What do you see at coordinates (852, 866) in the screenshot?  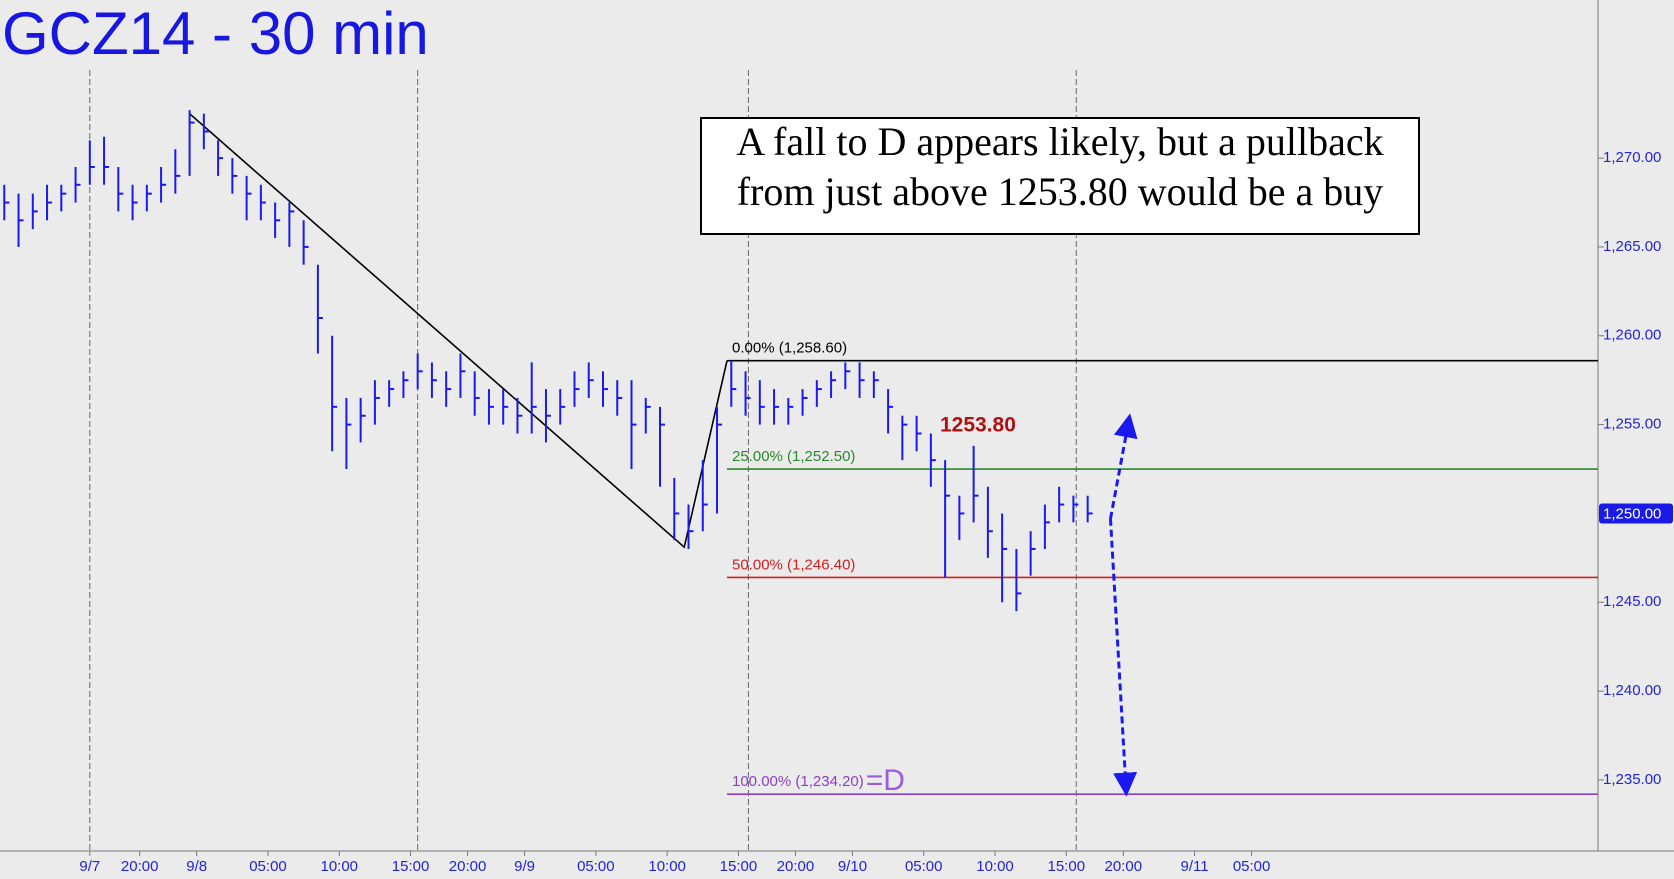 I see `x-tick-label: 9/10` at bounding box center [852, 866].